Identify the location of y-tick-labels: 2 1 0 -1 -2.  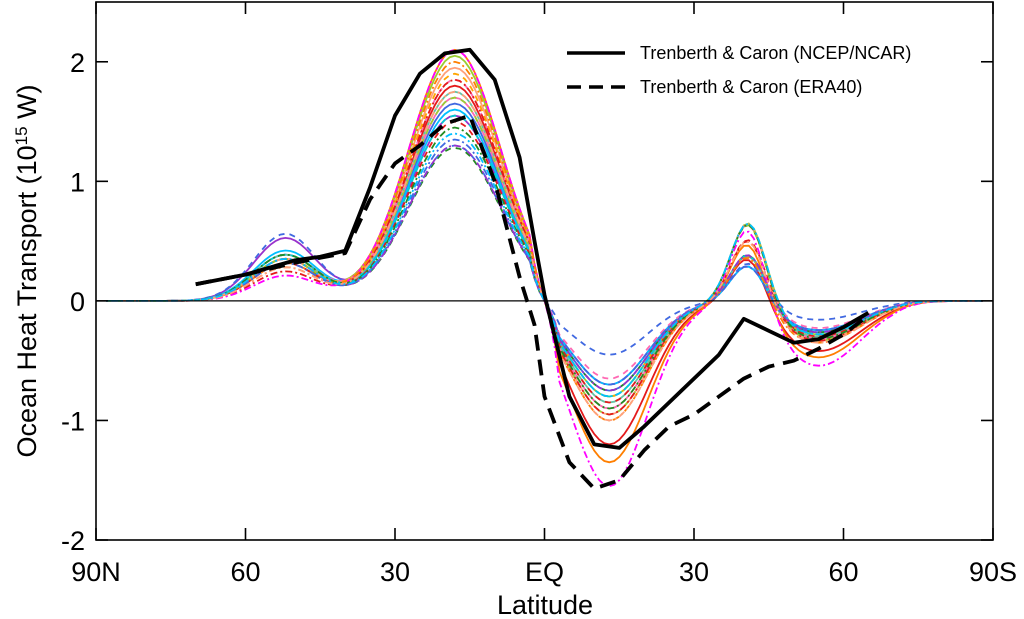
(73, 302).